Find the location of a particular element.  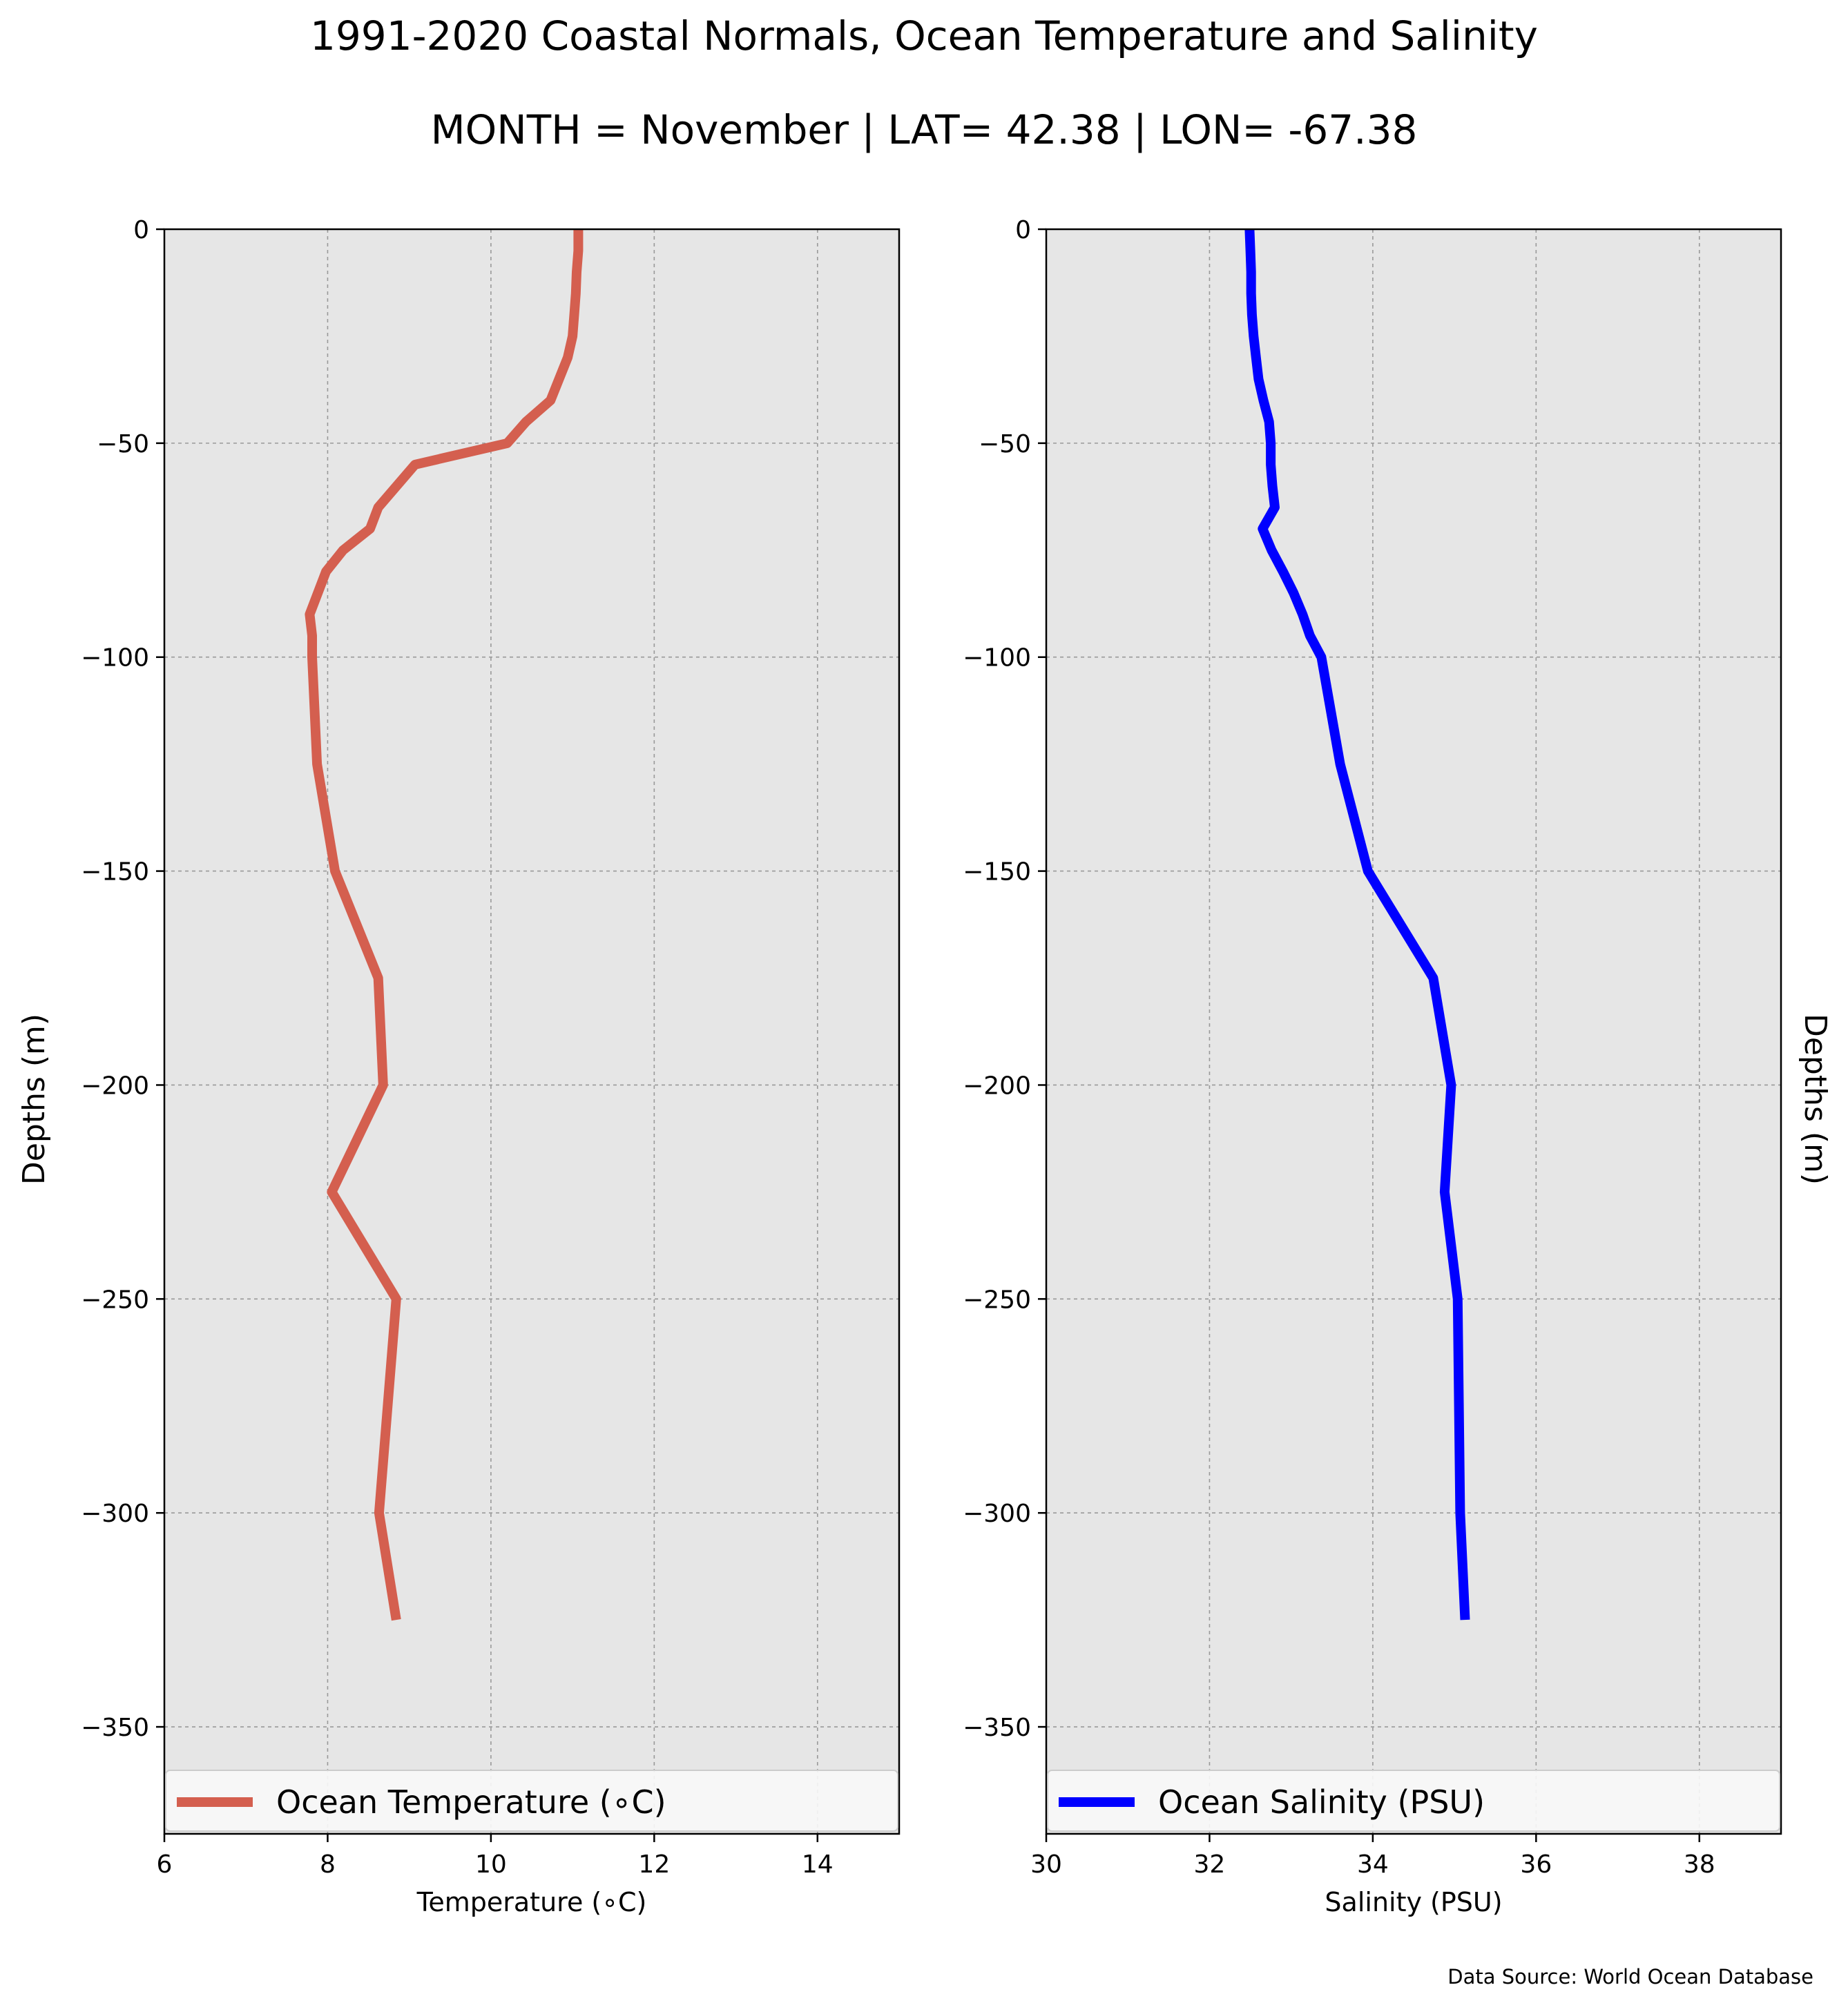

temperature-legend: Ocean Temperature (∘C) is located at coordinates (531, 1801).